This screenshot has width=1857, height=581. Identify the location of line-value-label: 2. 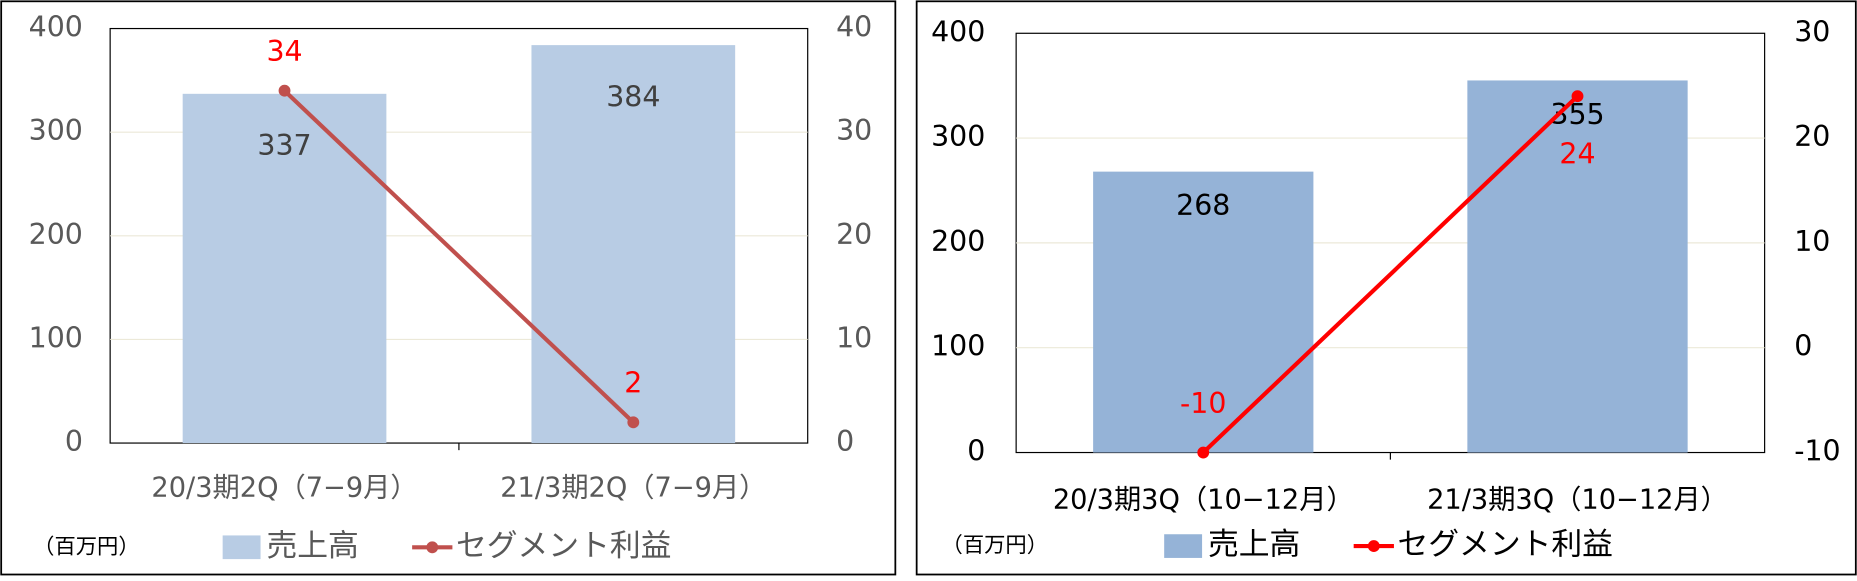
(633, 382).